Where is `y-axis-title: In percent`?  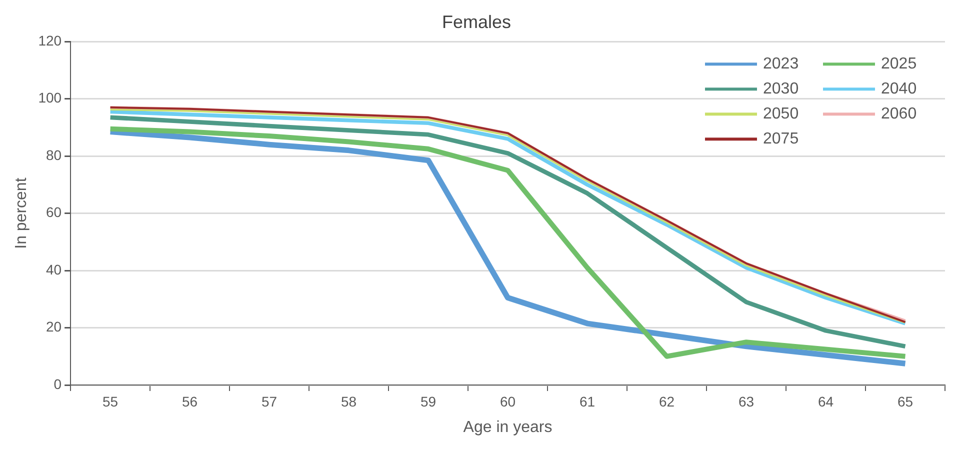 y-axis-title: In percent is located at coordinates (21, 213).